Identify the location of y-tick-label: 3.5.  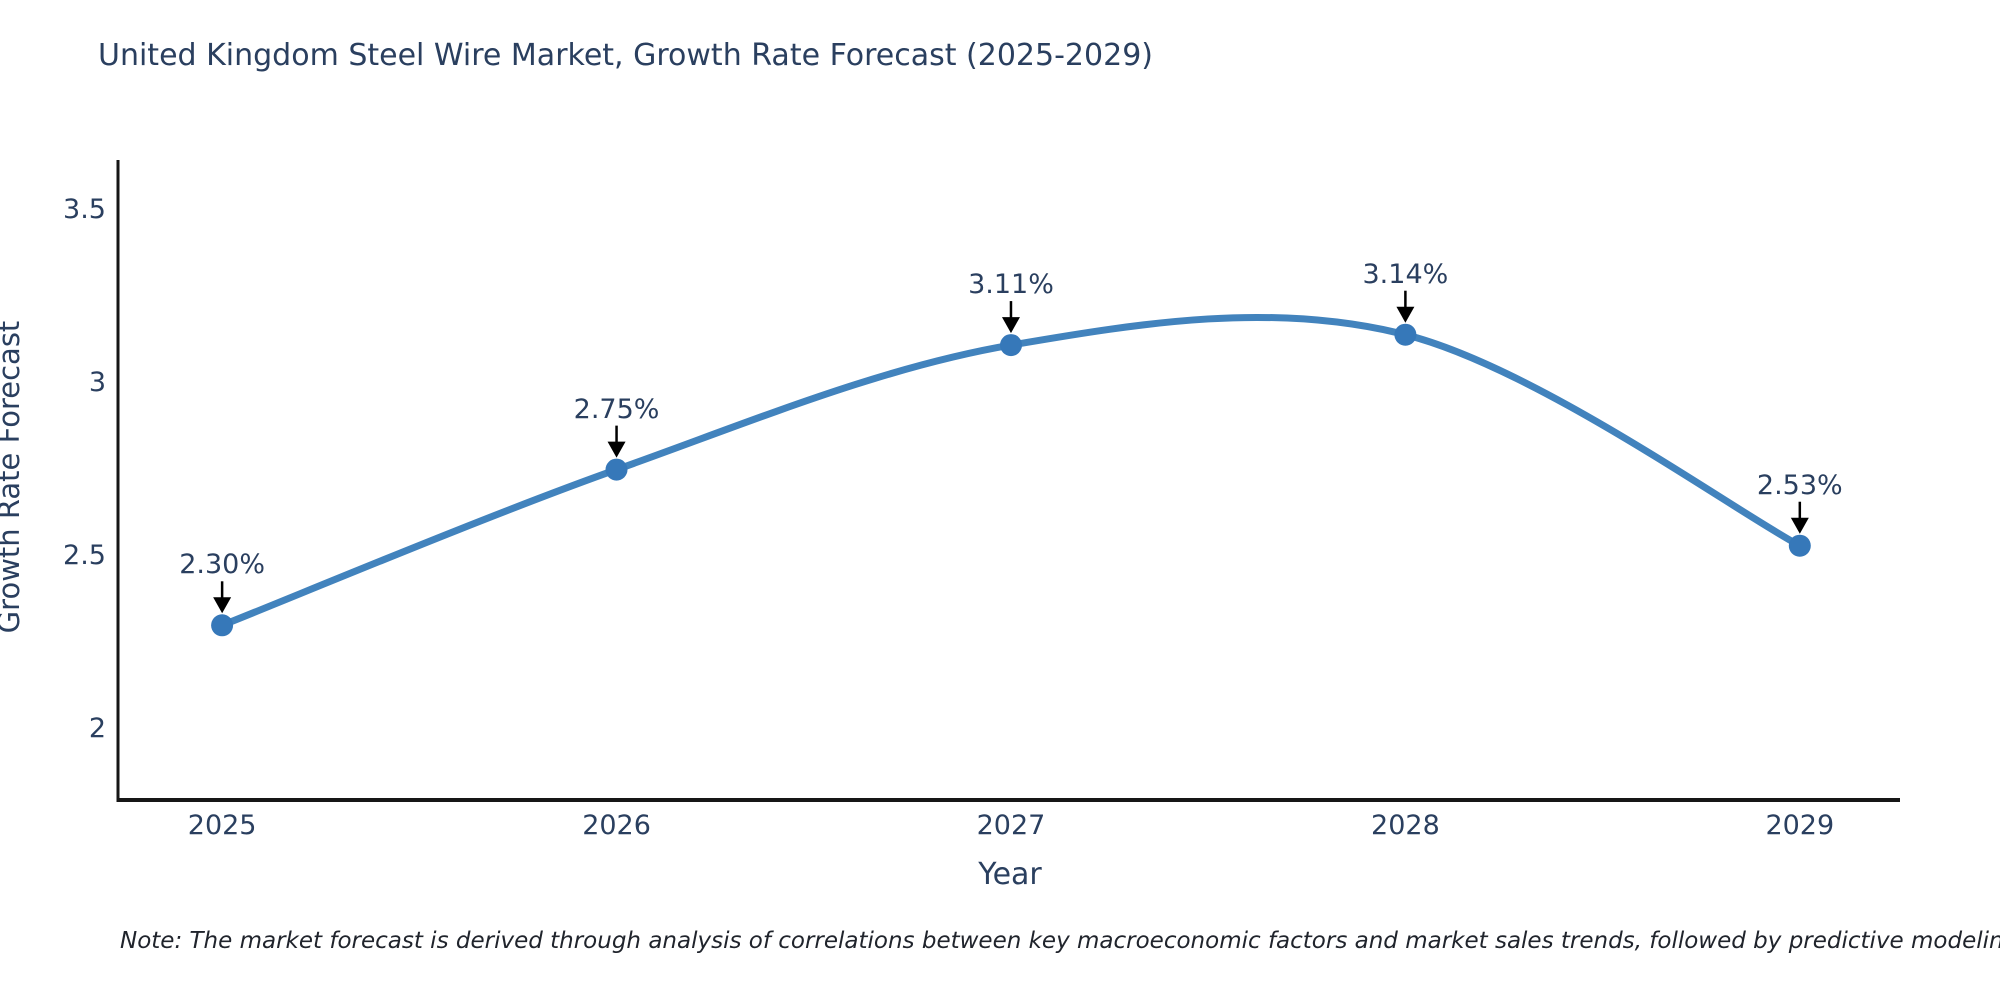
(84, 210).